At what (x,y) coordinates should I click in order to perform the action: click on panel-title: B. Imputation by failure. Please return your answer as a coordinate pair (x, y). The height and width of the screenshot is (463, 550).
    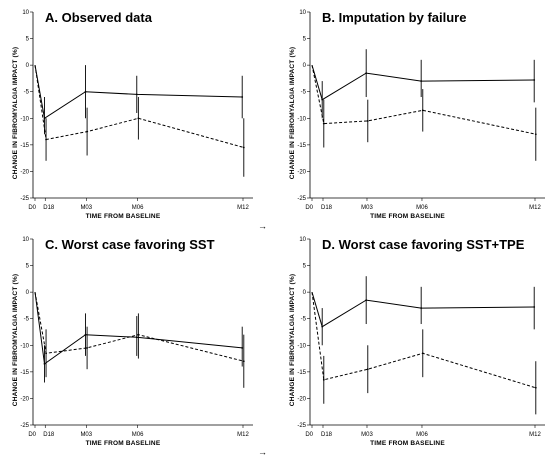
    Looking at the image, I should click on (394, 17).